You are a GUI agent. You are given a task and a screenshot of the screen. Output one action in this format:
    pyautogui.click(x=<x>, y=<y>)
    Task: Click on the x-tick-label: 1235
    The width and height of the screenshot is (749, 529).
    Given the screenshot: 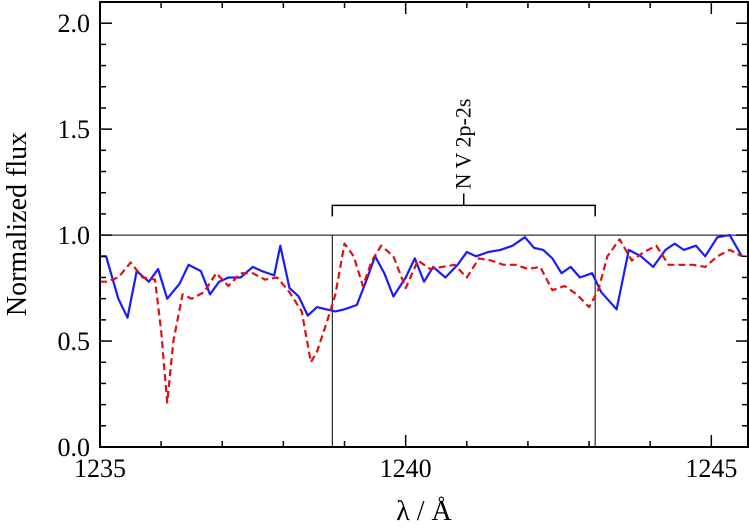 What is the action you would take?
    pyautogui.click(x=100, y=468)
    